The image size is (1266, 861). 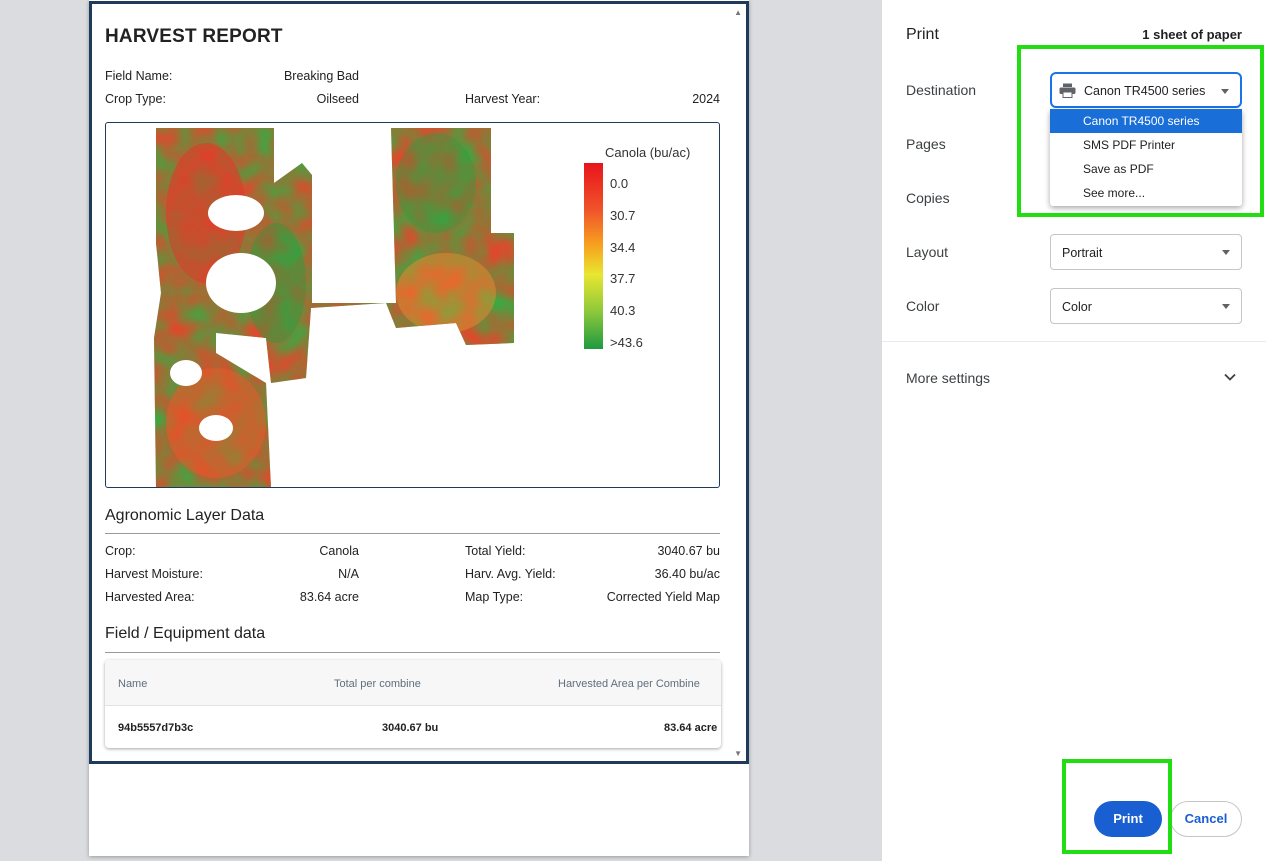 What do you see at coordinates (619, 183) in the screenshot?
I see `legend-label: 0.0` at bounding box center [619, 183].